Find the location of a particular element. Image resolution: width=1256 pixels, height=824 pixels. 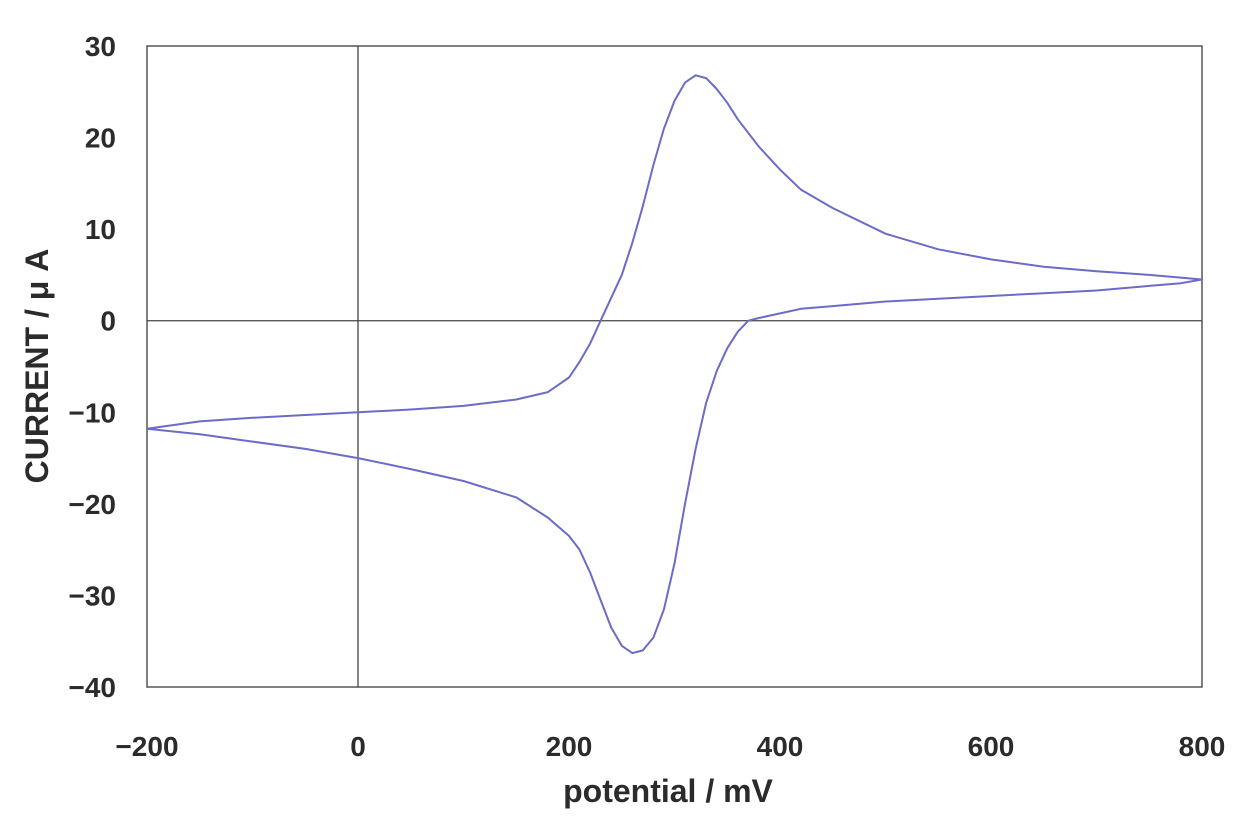

x-tick-label: 600 is located at coordinates (991, 746).